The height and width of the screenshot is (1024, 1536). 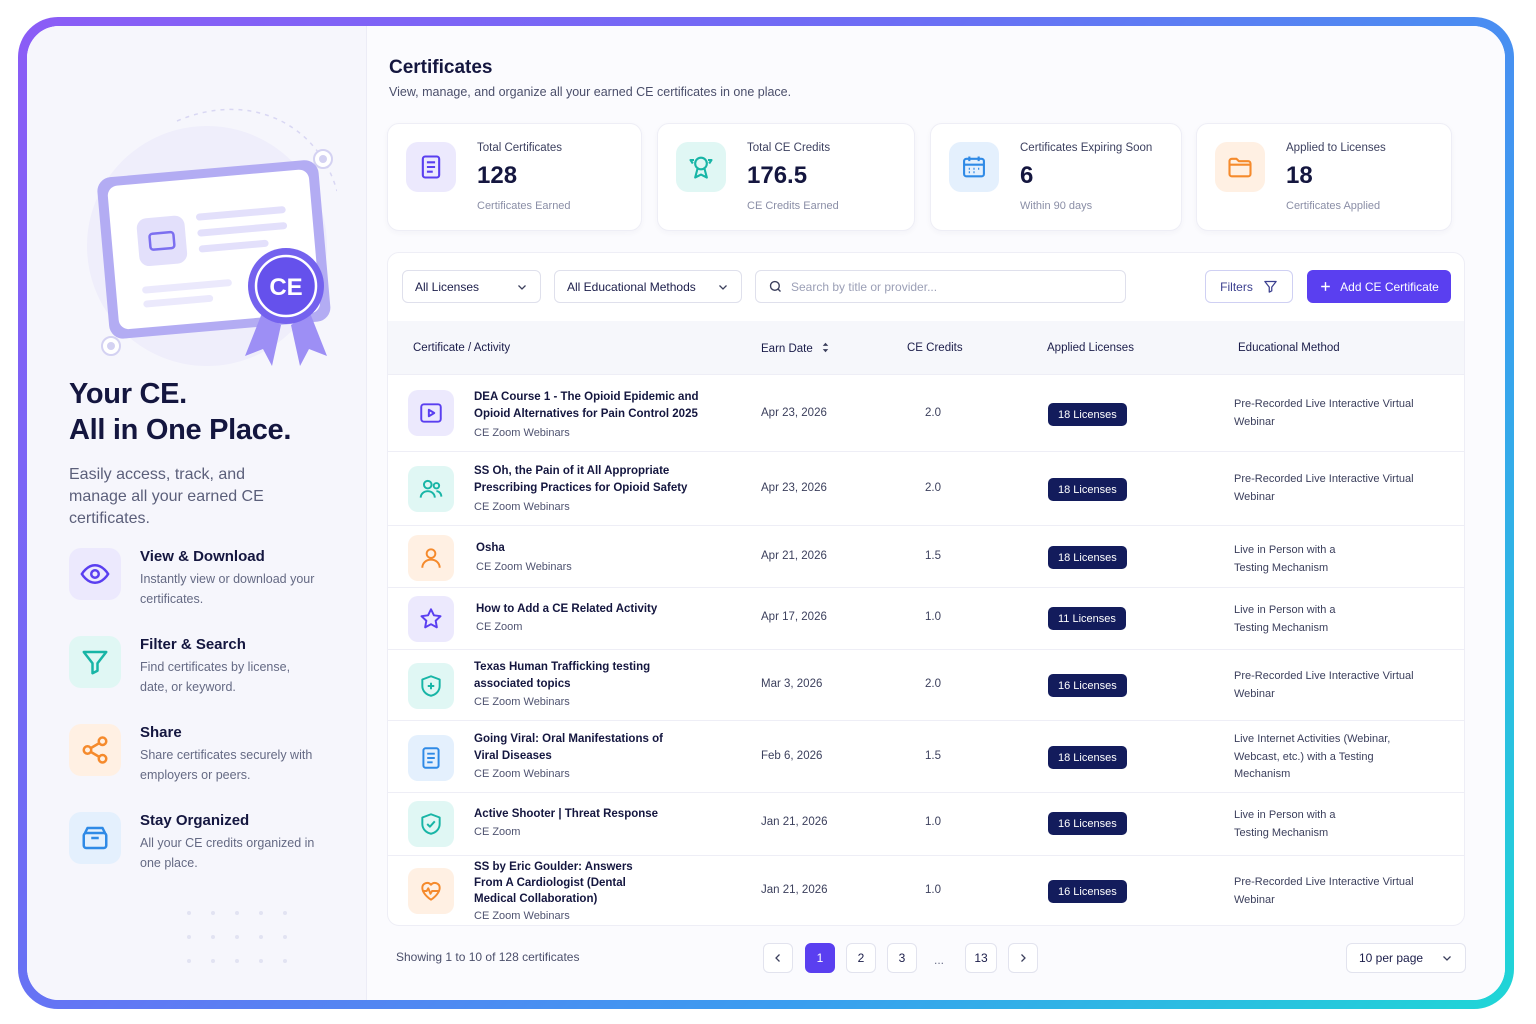 What do you see at coordinates (1090, 348) in the screenshot?
I see `column-header-applied-licenses: Applied Licenses` at bounding box center [1090, 348].